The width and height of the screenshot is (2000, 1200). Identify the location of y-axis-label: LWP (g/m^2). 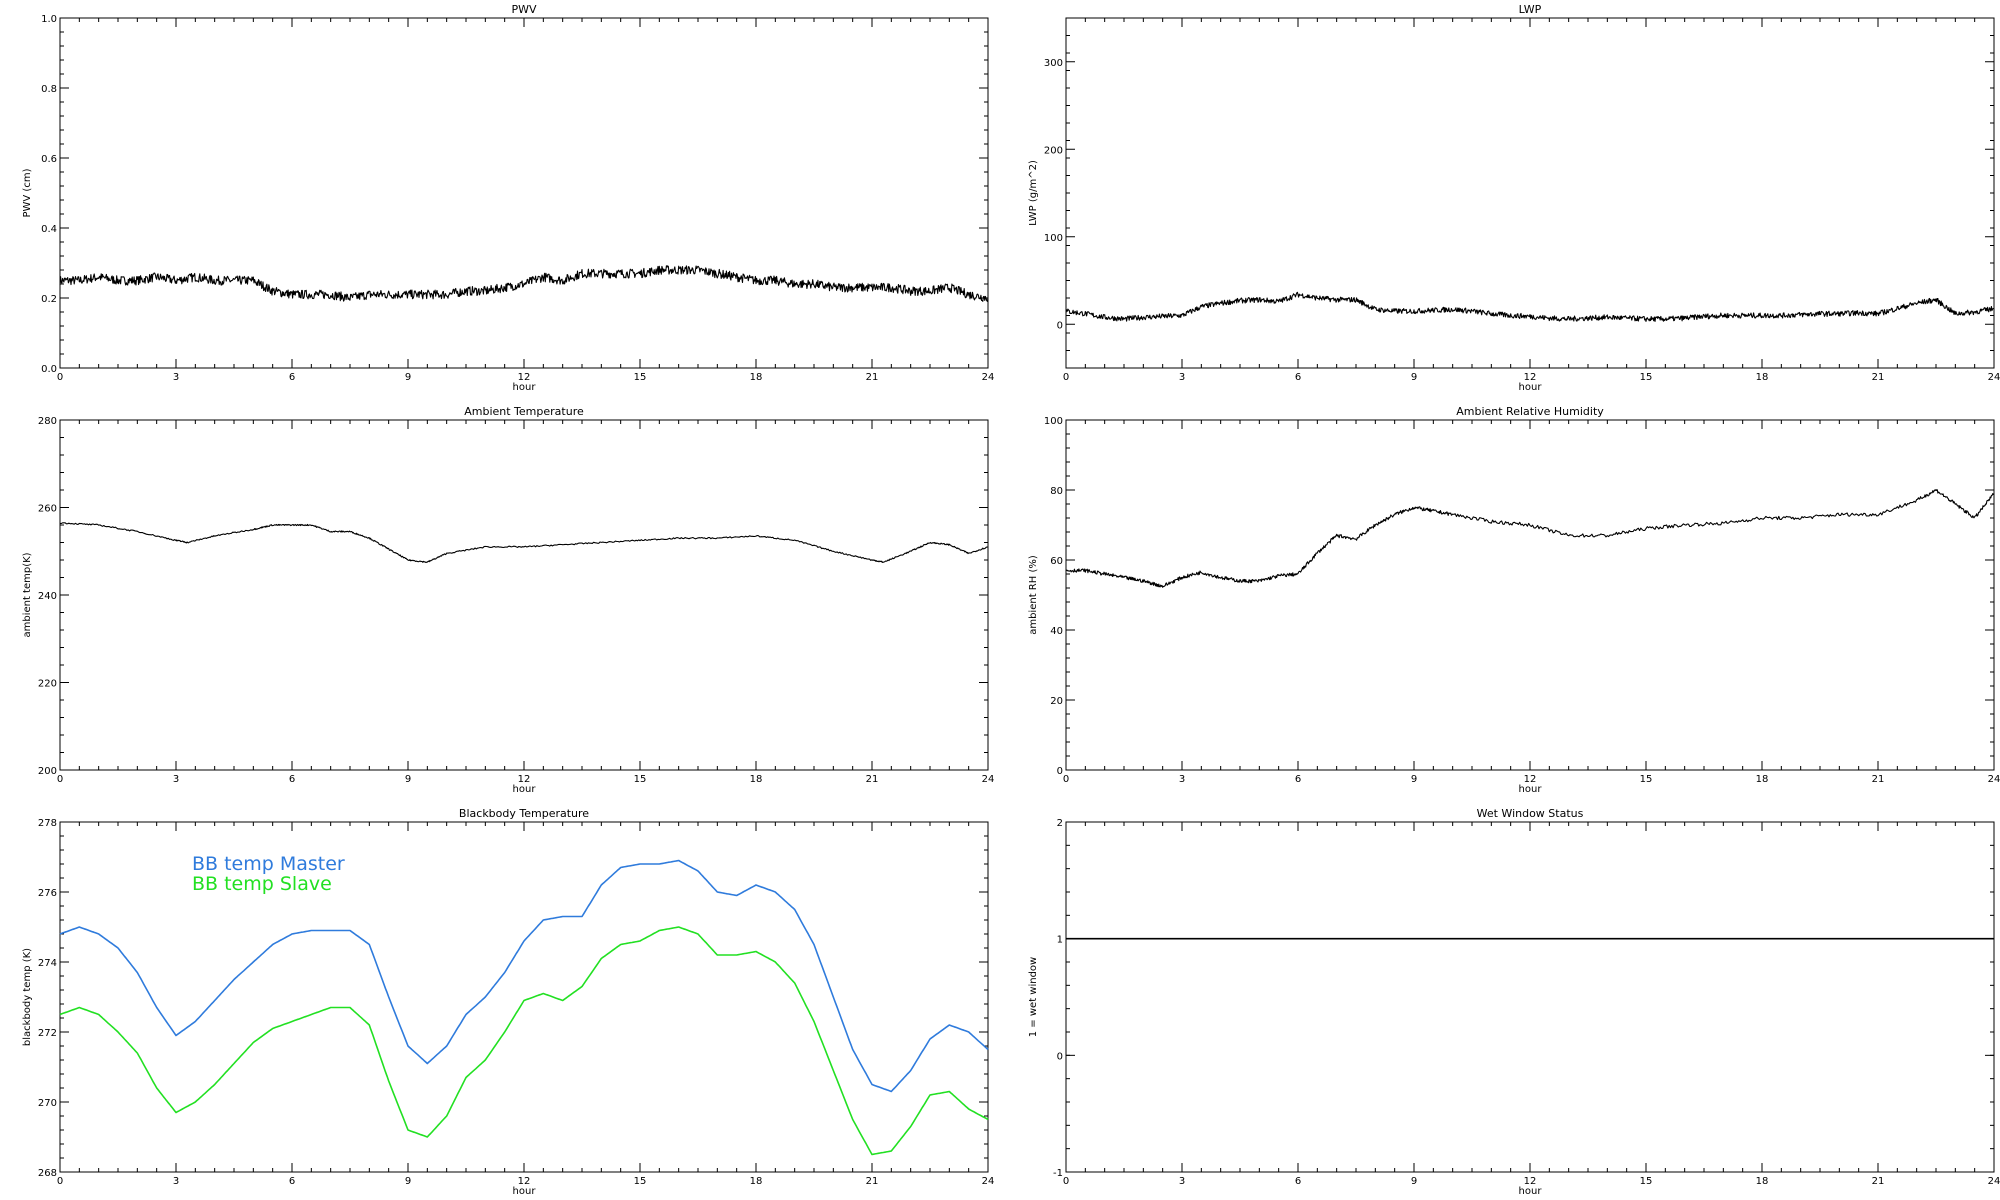
(1033, 193).